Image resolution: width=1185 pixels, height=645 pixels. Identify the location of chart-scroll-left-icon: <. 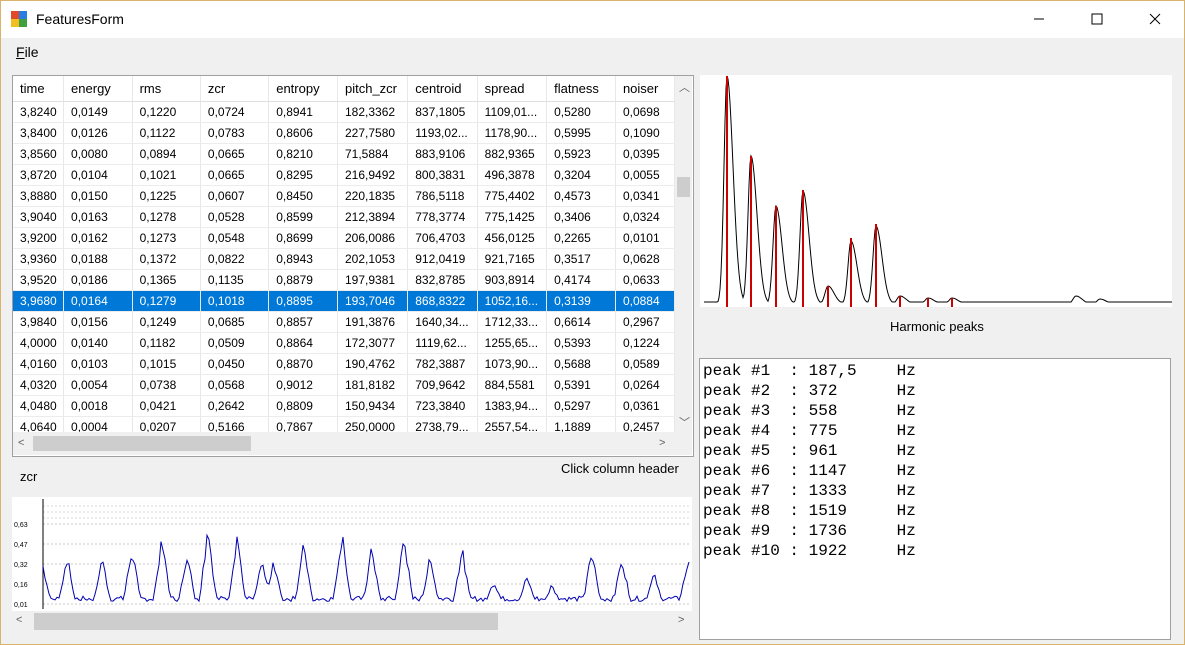
(19, 620).